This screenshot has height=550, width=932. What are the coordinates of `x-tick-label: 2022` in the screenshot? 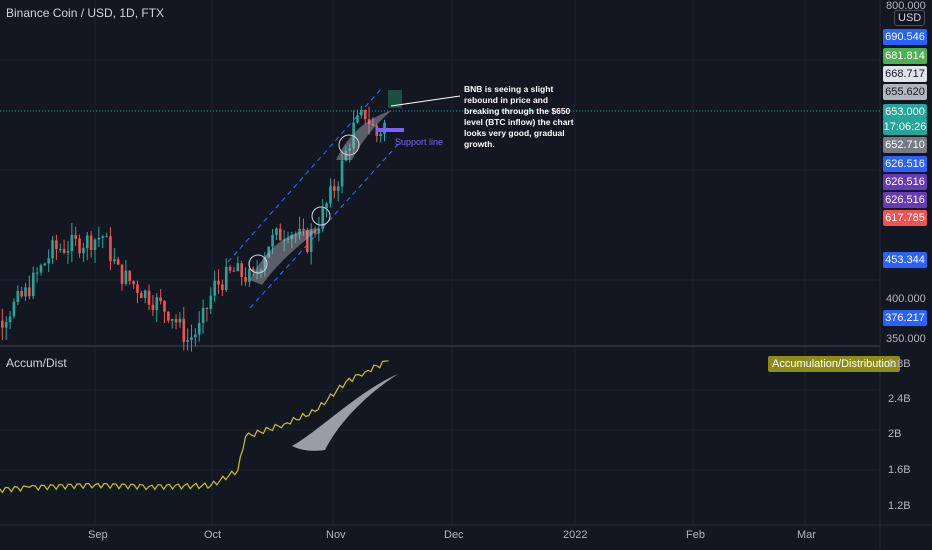 It's located at (575, 535).